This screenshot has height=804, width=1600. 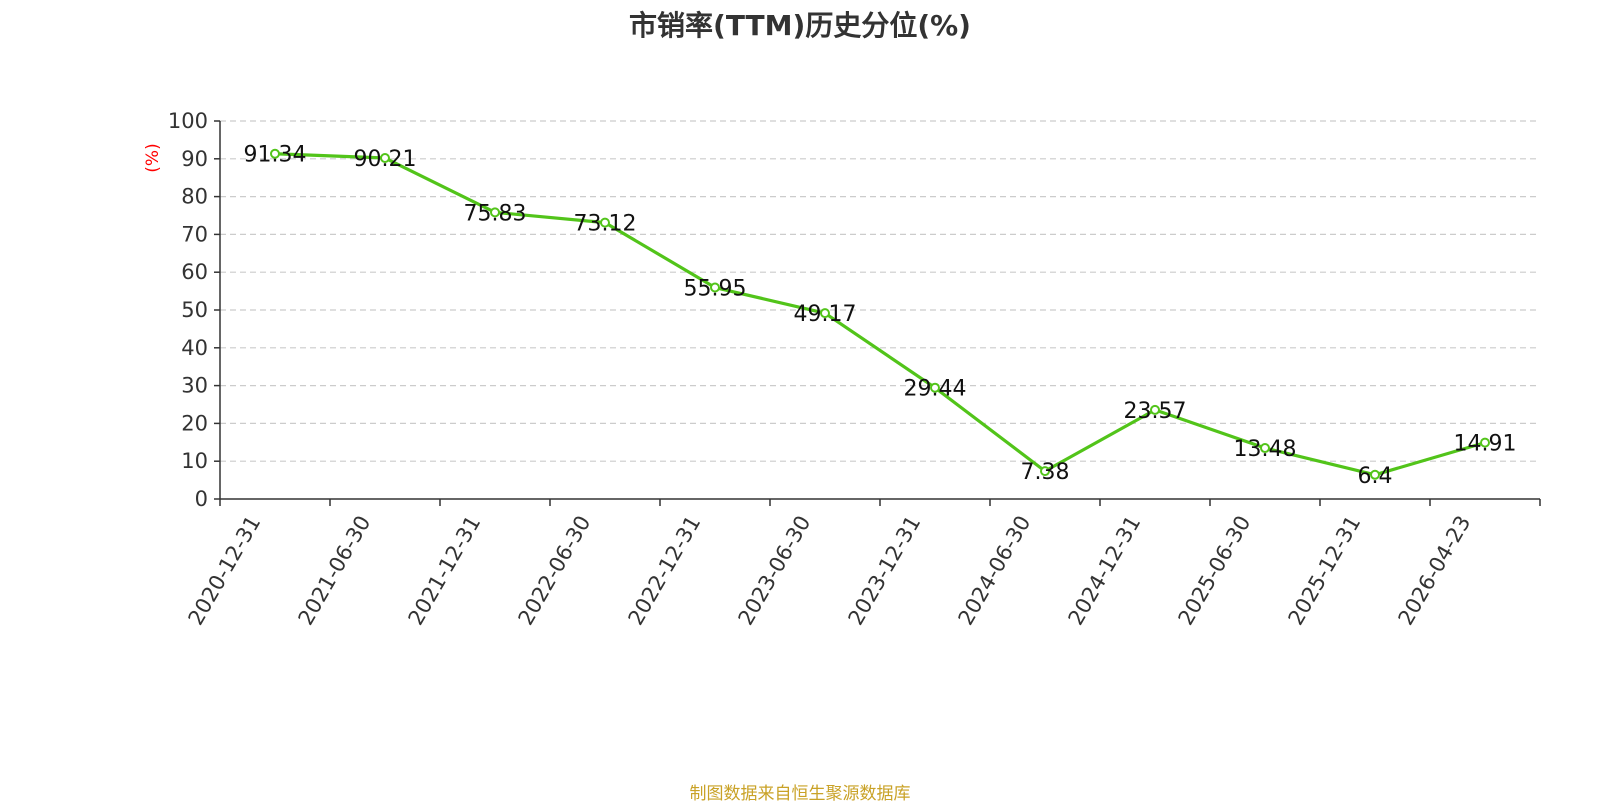 I want to click on data-label: 14.91, so click(x=1485, y=444).